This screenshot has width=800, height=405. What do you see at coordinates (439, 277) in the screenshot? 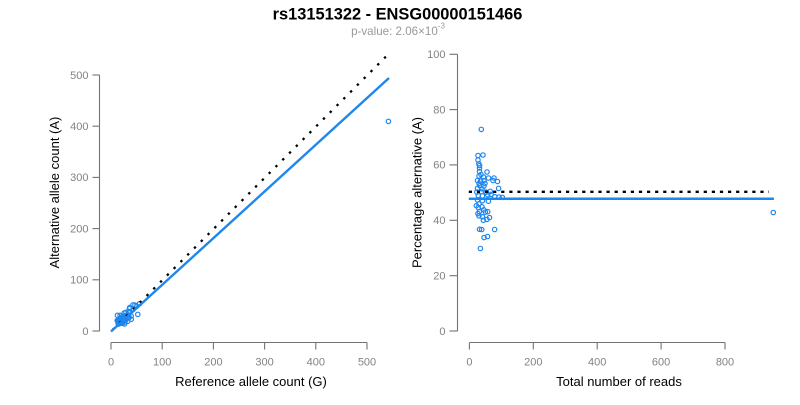
I see `svg-text: 20` at bounding box center [439, 277].